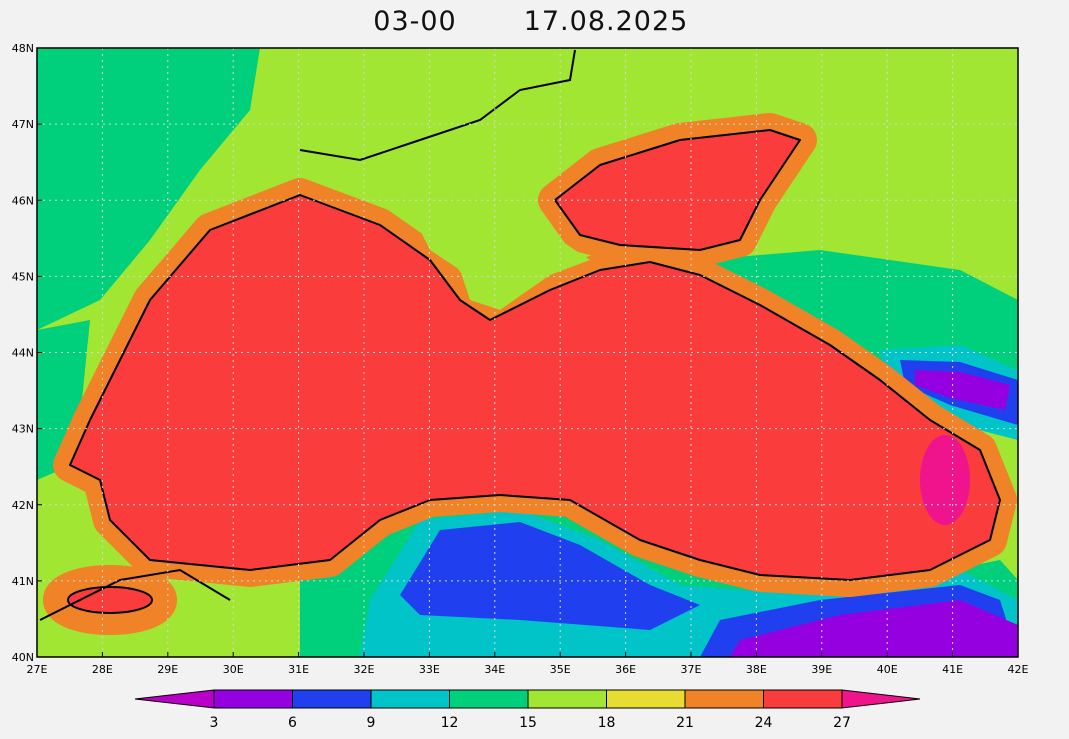 The height and width of the screenshot is (739, 1069). What do you see at coordinates (174, 699) in the screenshot?
I see `colorbar-arrow-low` at bounding box center [174, 699].